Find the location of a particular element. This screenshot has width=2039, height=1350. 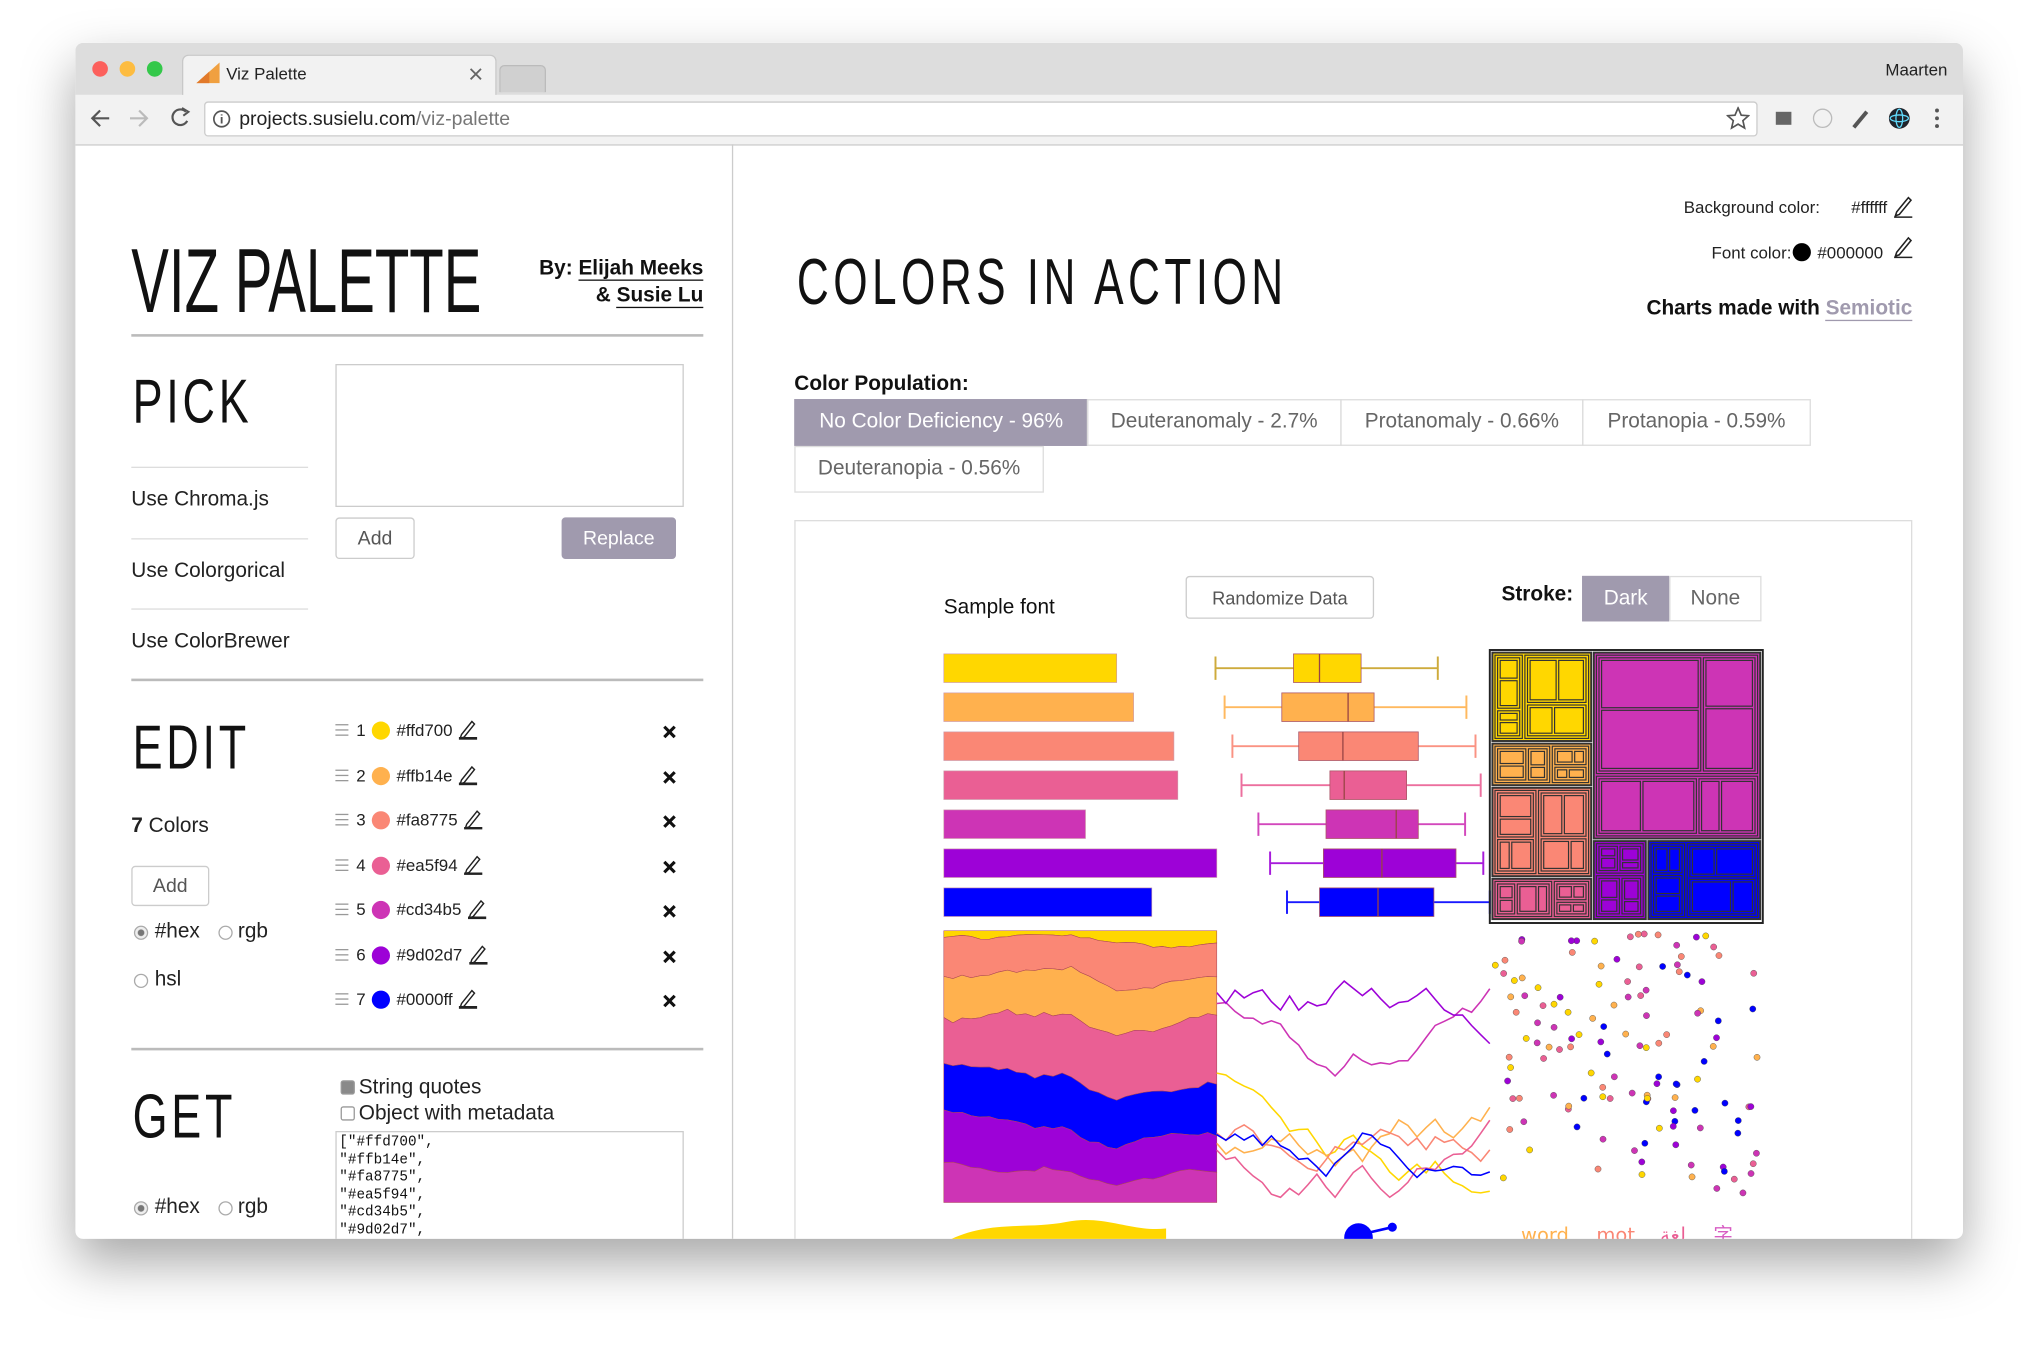

new-tab is located at coordinates (522, 79).